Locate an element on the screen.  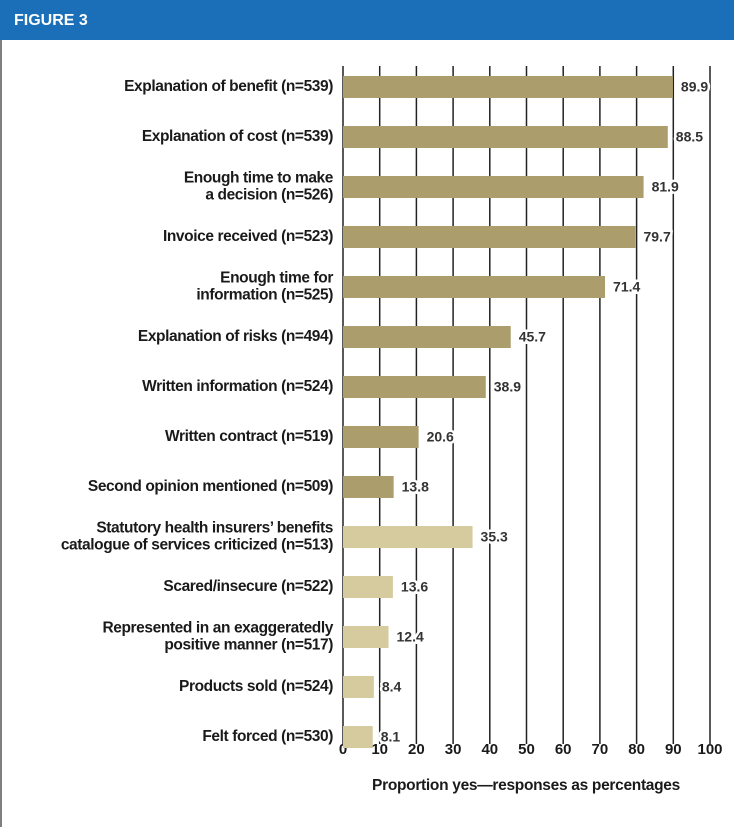
value-label: 38.9 is located at coordinates (507, 387).